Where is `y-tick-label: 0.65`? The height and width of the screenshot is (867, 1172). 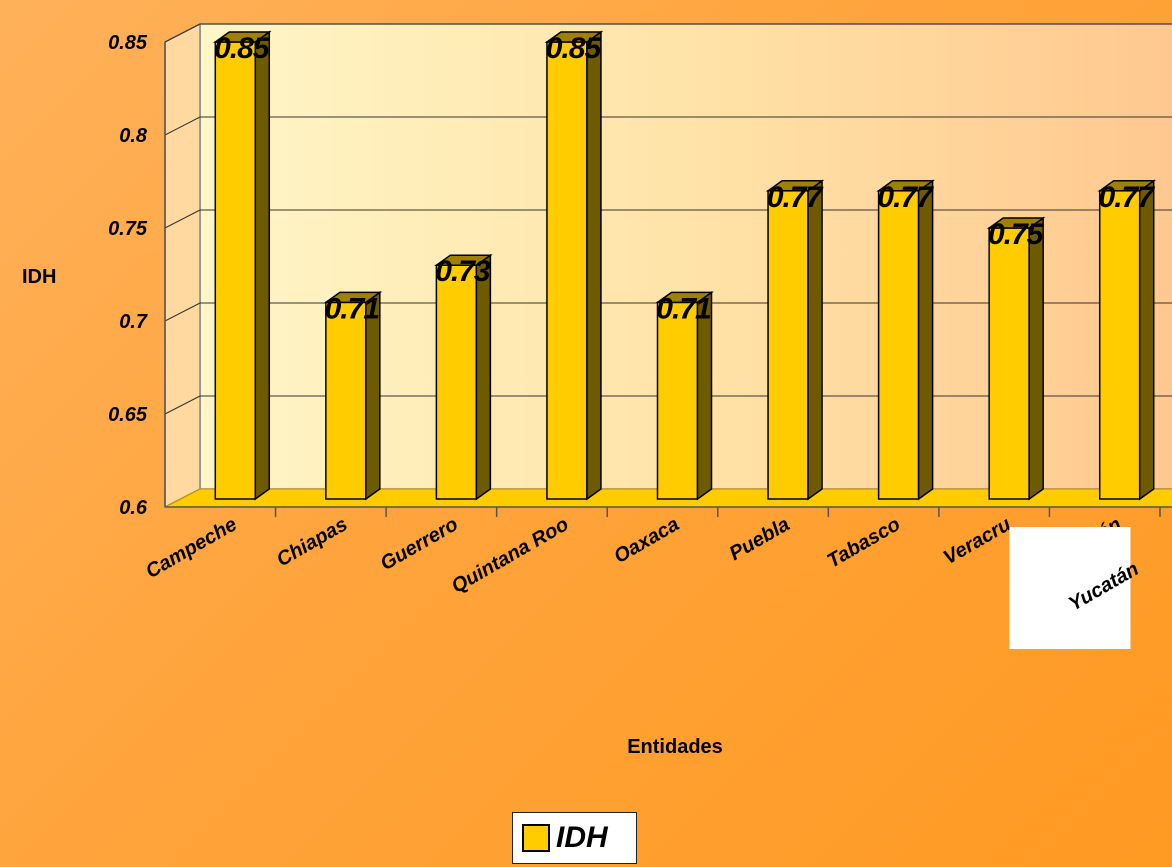
y-tick-label: 0.65 is located at coordinates (128, 415).